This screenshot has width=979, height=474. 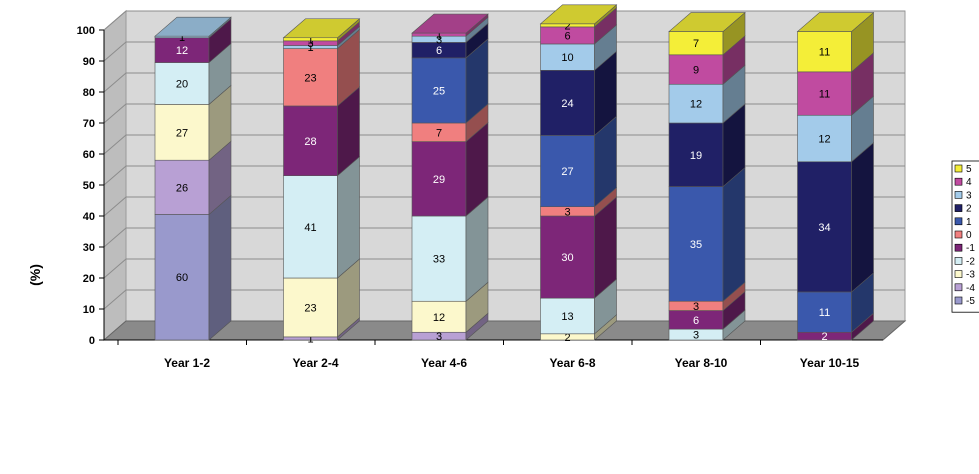 I want to click on x-tick-label: Year 2-4, so click(x=315, y=363).